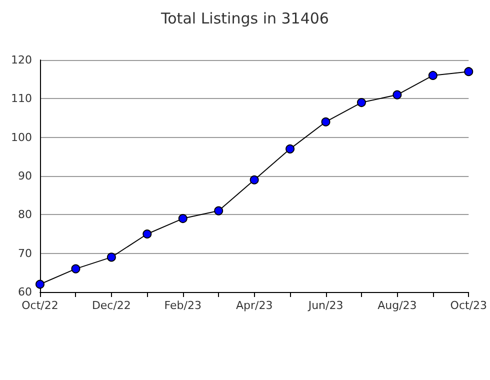  Describe the element at coordinates (325, 305) in the screenshot. I see `x-tick-label: Jun/23` at that location.